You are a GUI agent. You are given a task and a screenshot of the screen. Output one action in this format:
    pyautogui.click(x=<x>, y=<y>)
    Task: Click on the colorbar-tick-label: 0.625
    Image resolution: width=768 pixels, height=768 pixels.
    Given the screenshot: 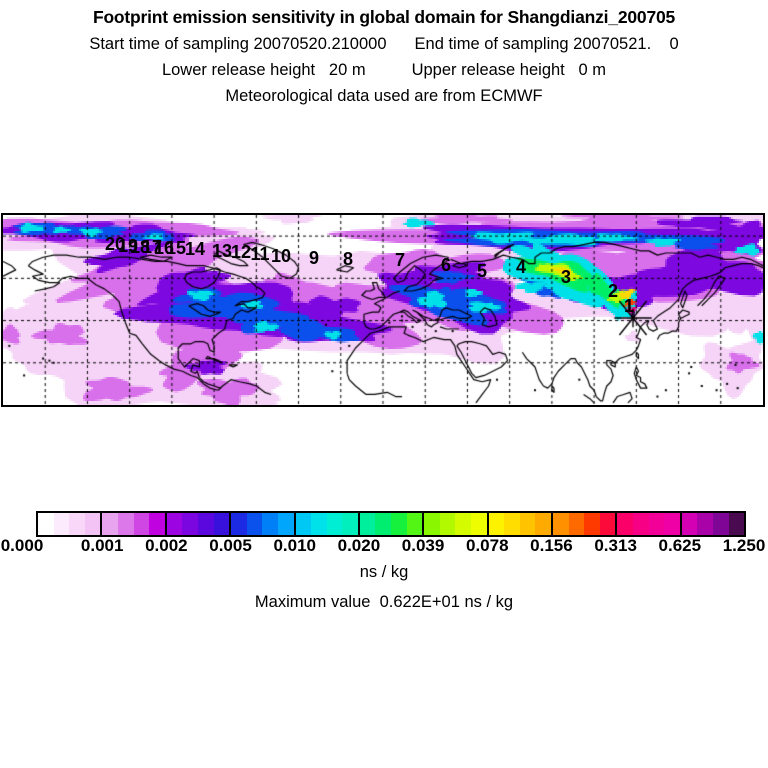 What is the action you would take?
    pyautogui.click(x=680, y=545)
    